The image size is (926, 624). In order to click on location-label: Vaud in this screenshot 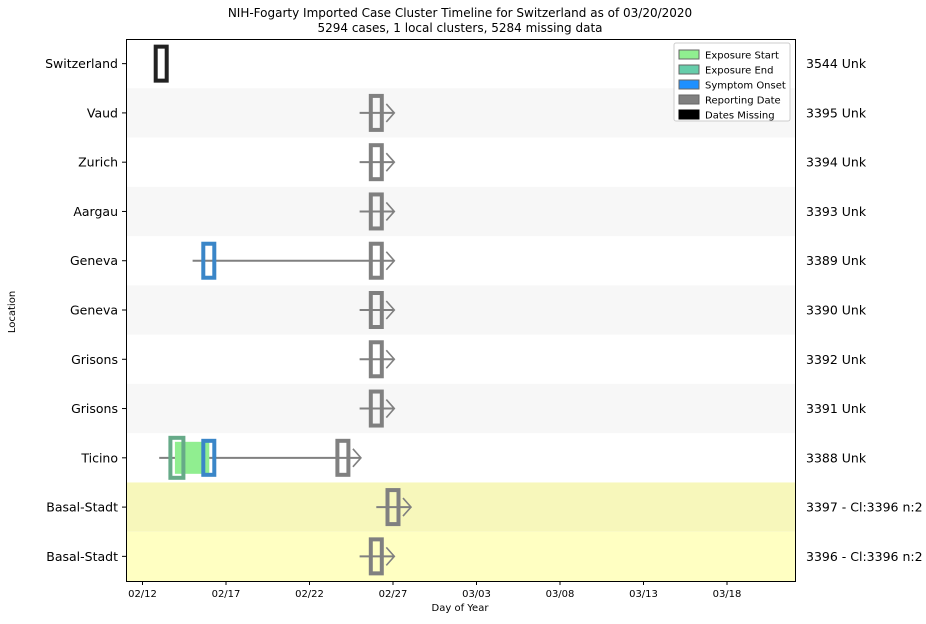, I will do `click(102, 112)`.